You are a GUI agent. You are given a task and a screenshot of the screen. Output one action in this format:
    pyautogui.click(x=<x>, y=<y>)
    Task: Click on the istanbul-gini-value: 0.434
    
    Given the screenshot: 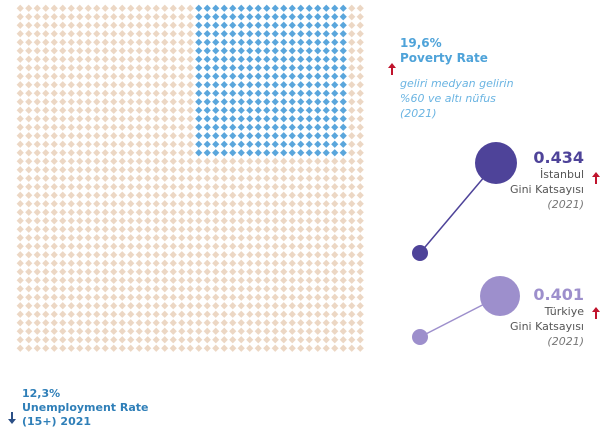 What is the action you would take?
    pyautogui.click(x=558, y=157)
    